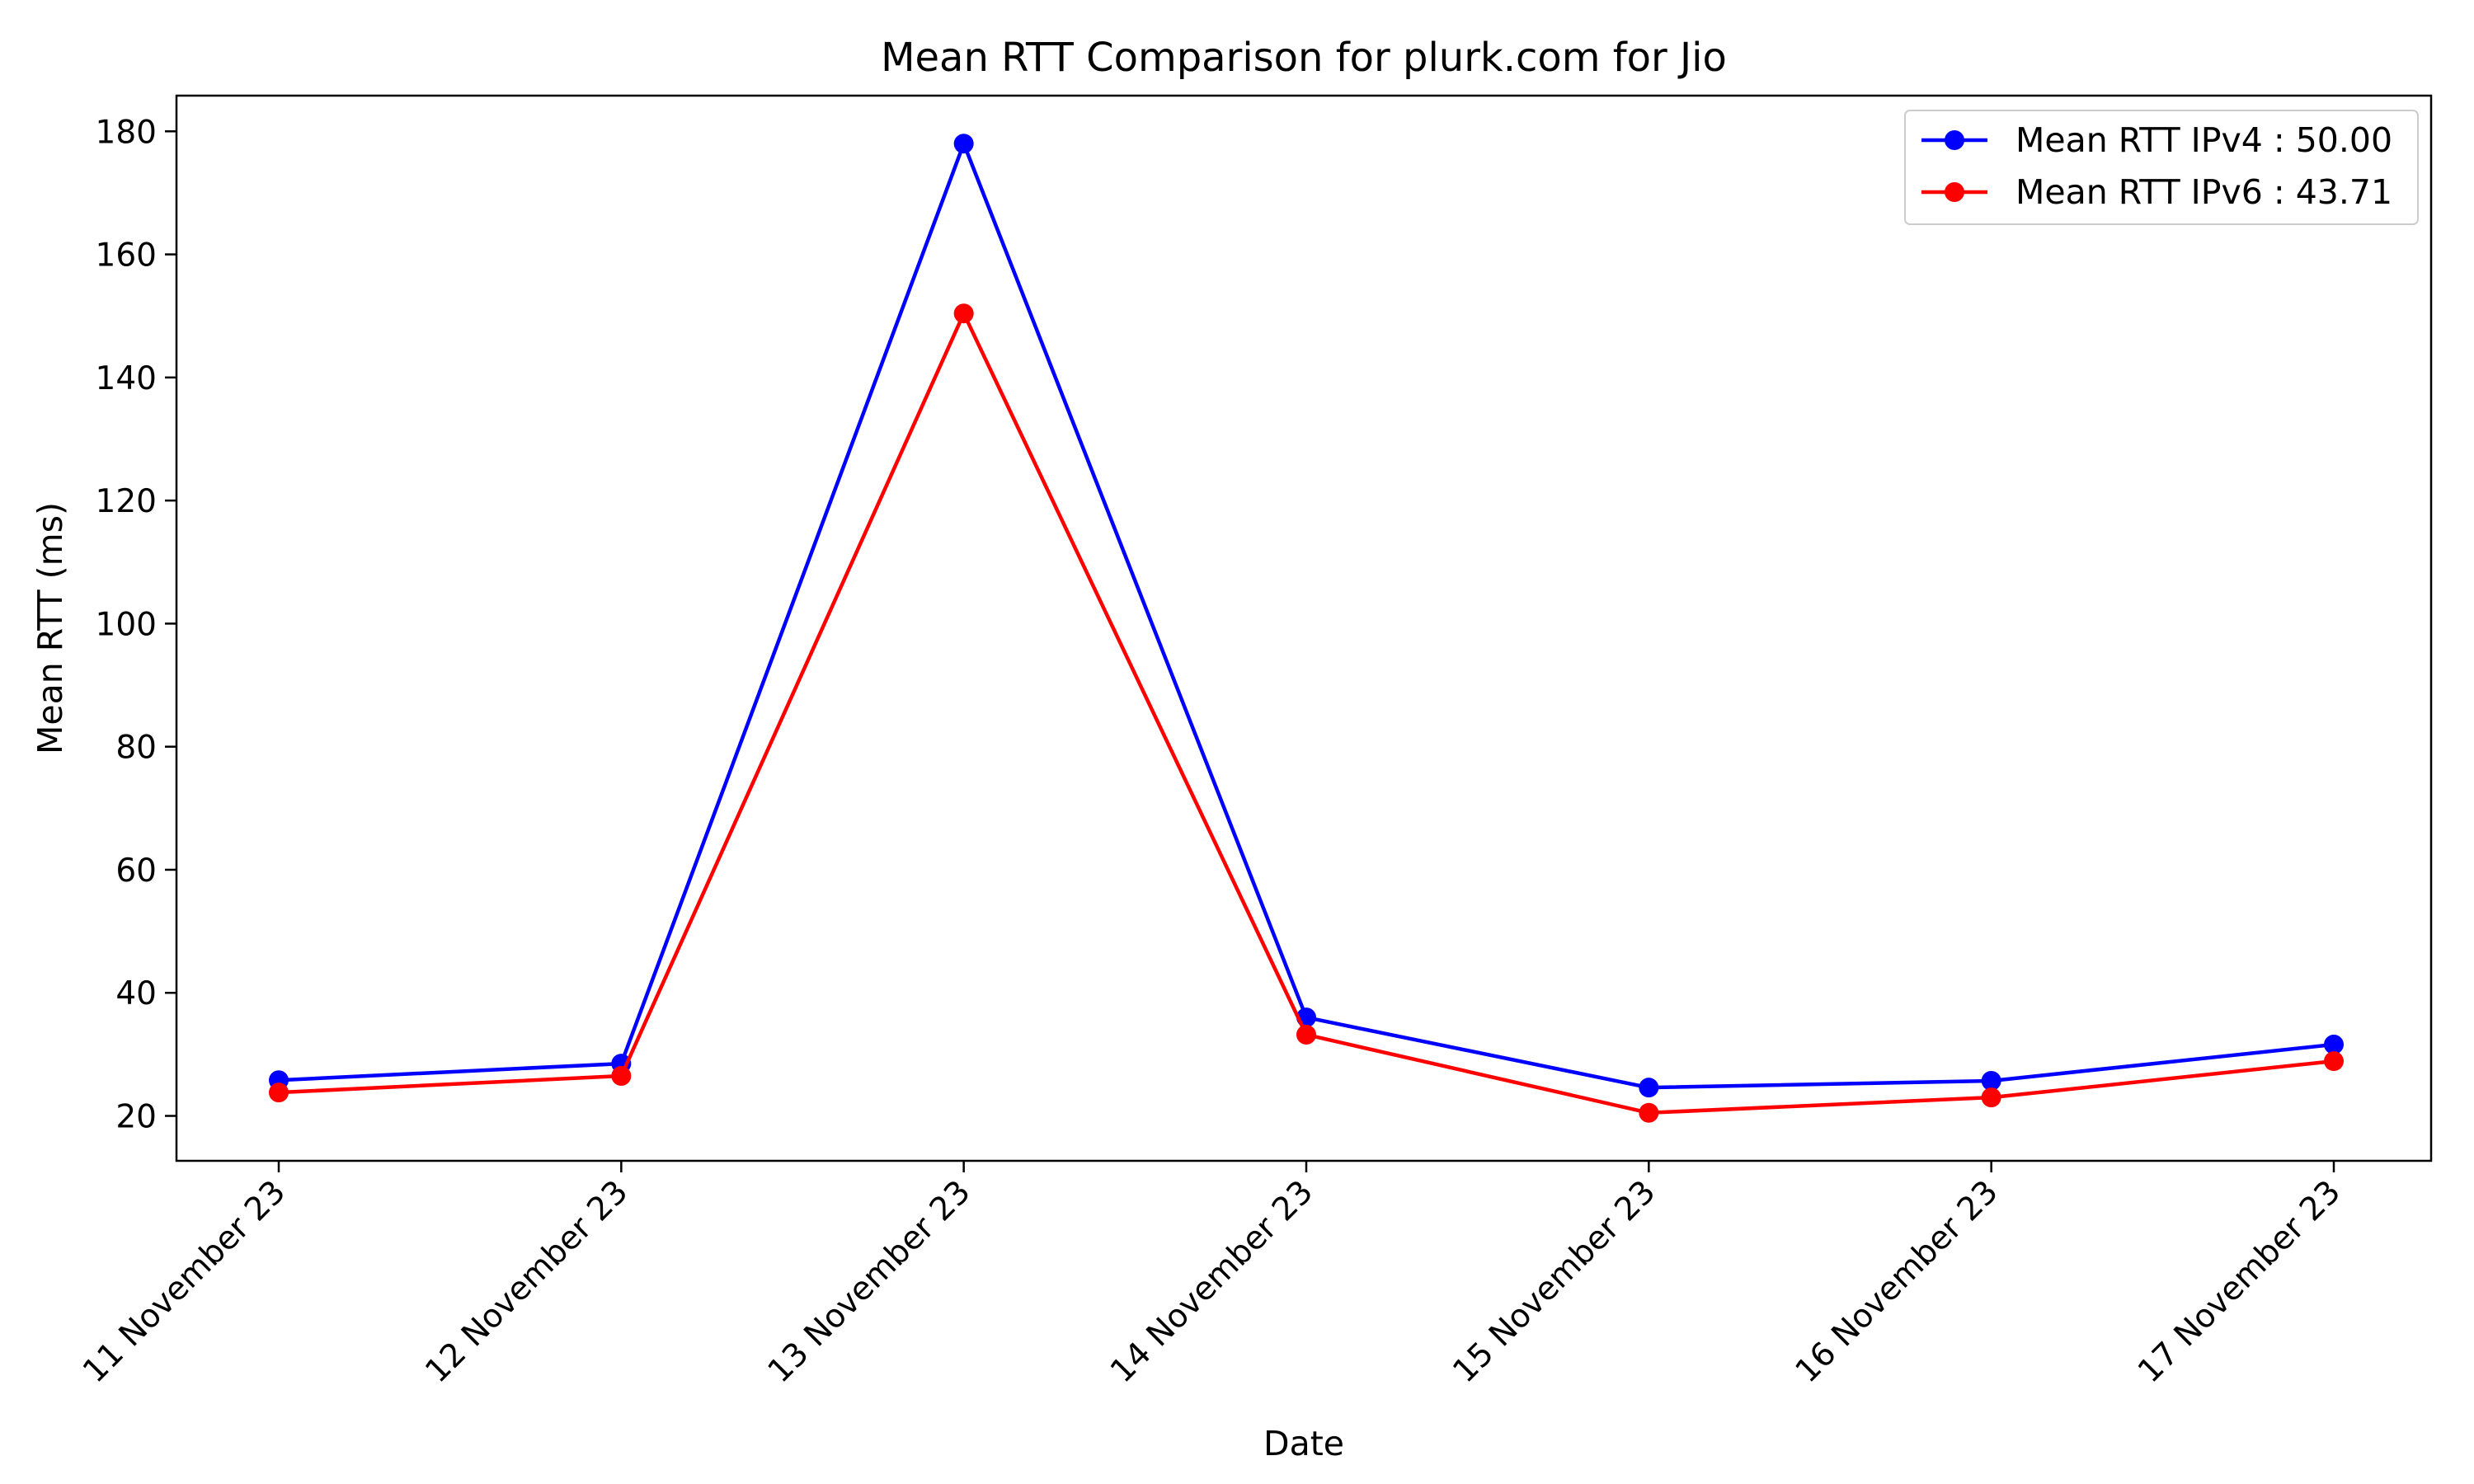  Describe the element at coordinates (136, 993) in the screenshot. I see `y-tick-label: 40` at that location.